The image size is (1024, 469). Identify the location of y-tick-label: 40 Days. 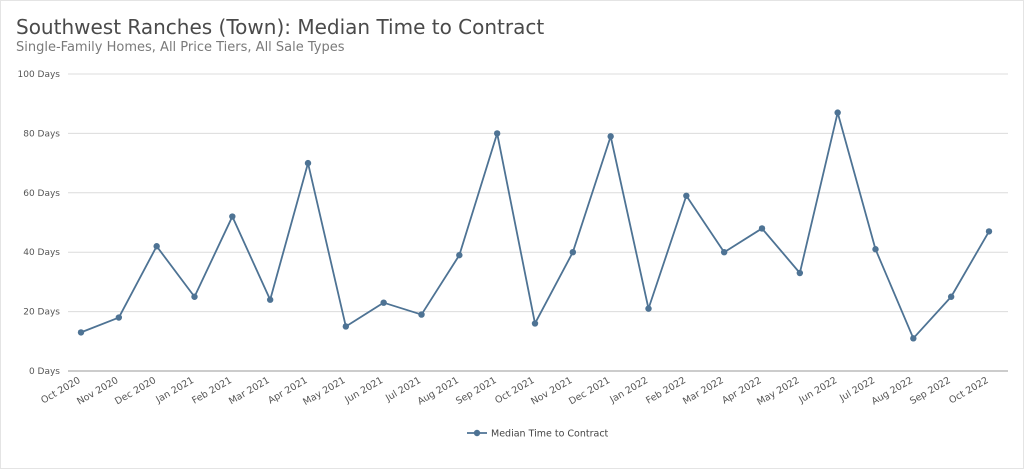
(41, 253).